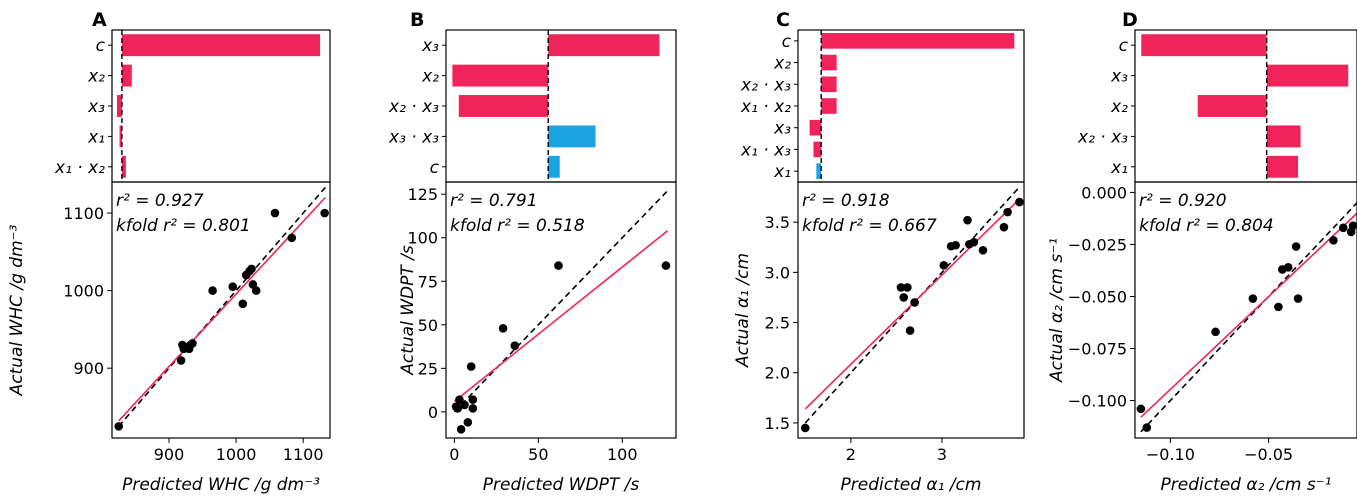 This screenshot has width=1357, height=497. Describe the element at coordinates (422, 238) in the screenshot. I see `y-tick-label: 100` at that location.